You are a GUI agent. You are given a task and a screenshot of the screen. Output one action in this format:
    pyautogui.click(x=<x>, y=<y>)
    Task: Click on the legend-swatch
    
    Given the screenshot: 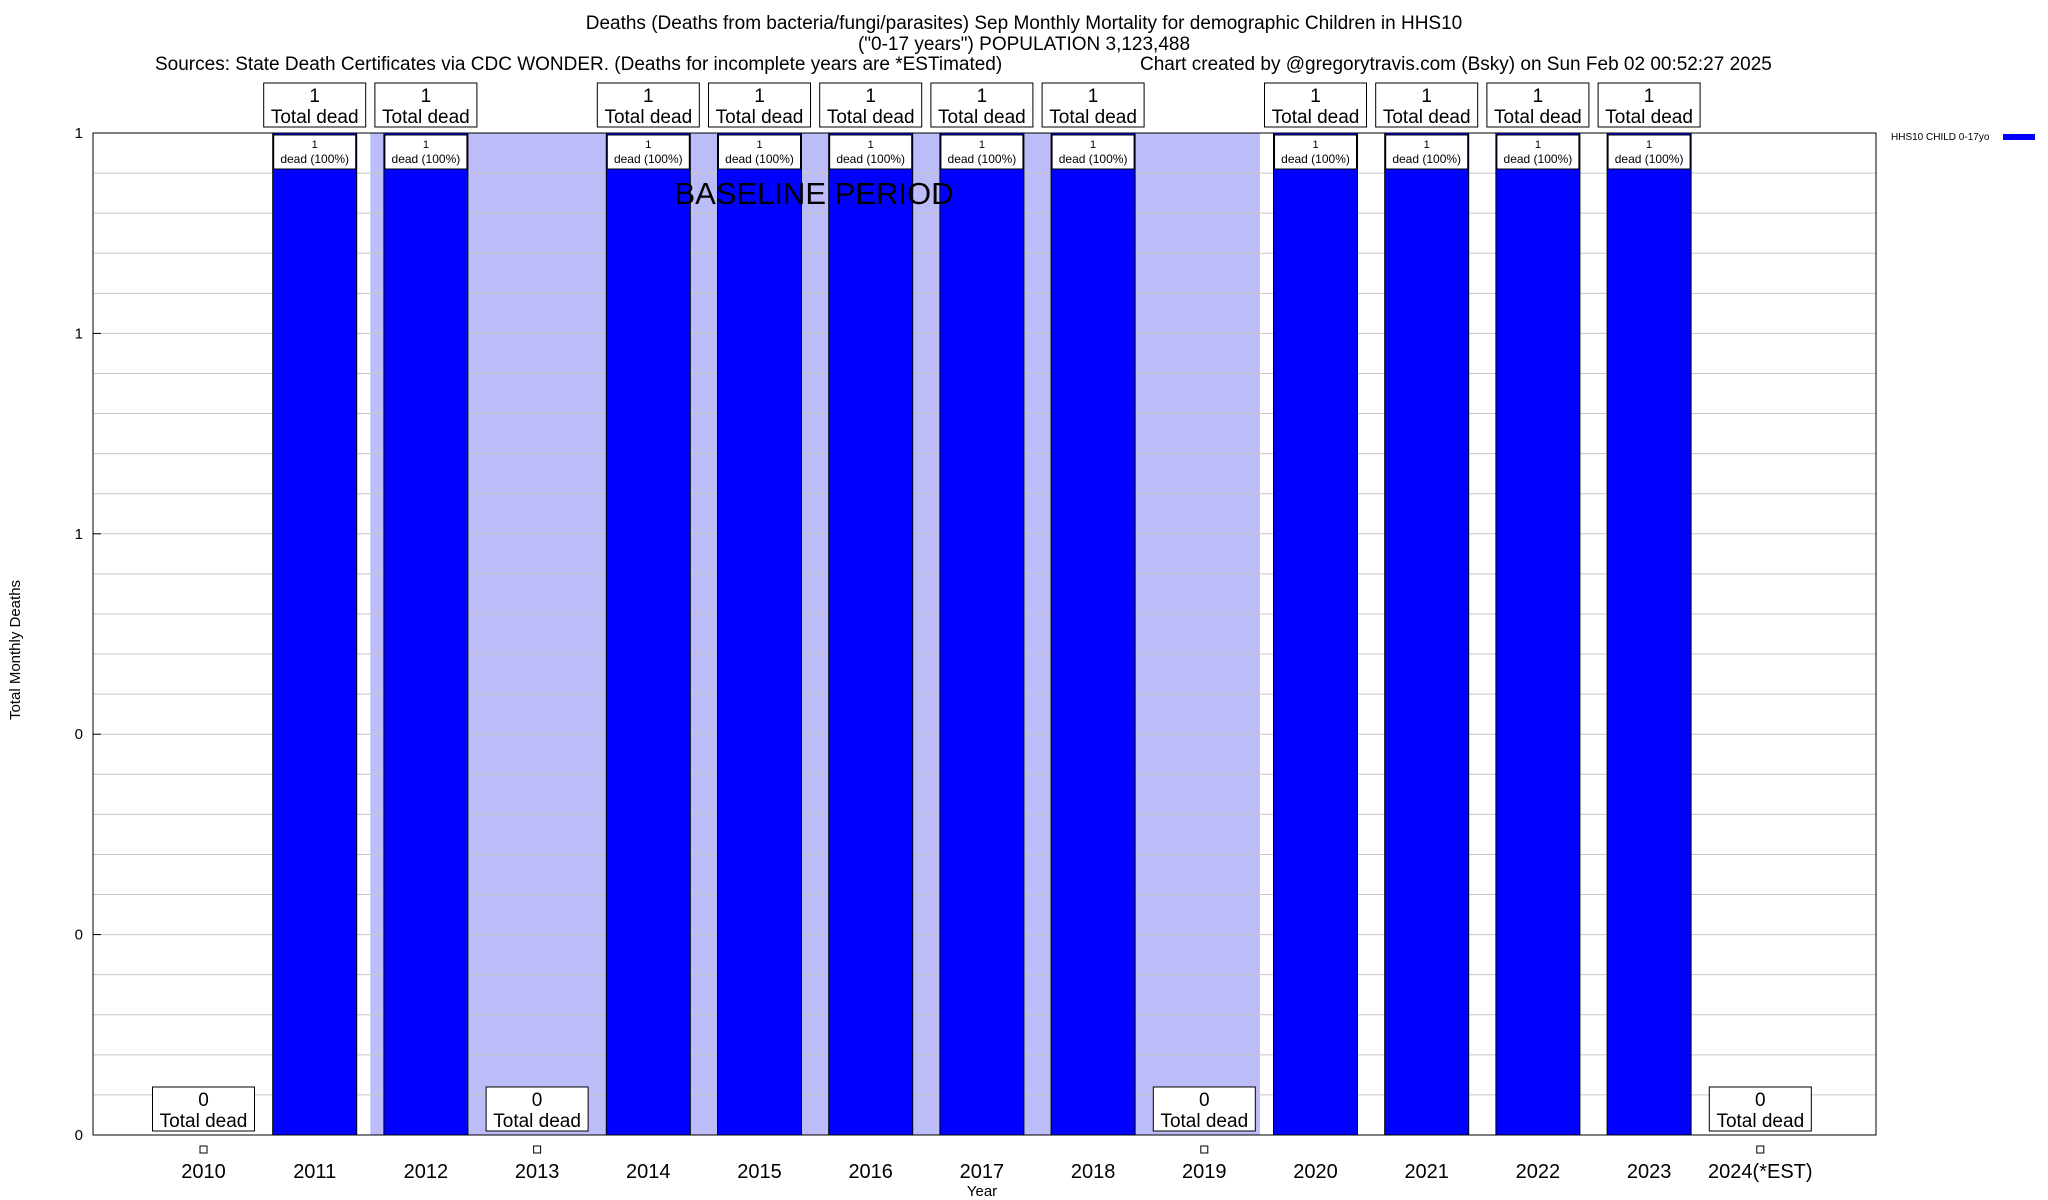 What is the action you would take?
    pyautogui.click(x=2019, y=137)
    